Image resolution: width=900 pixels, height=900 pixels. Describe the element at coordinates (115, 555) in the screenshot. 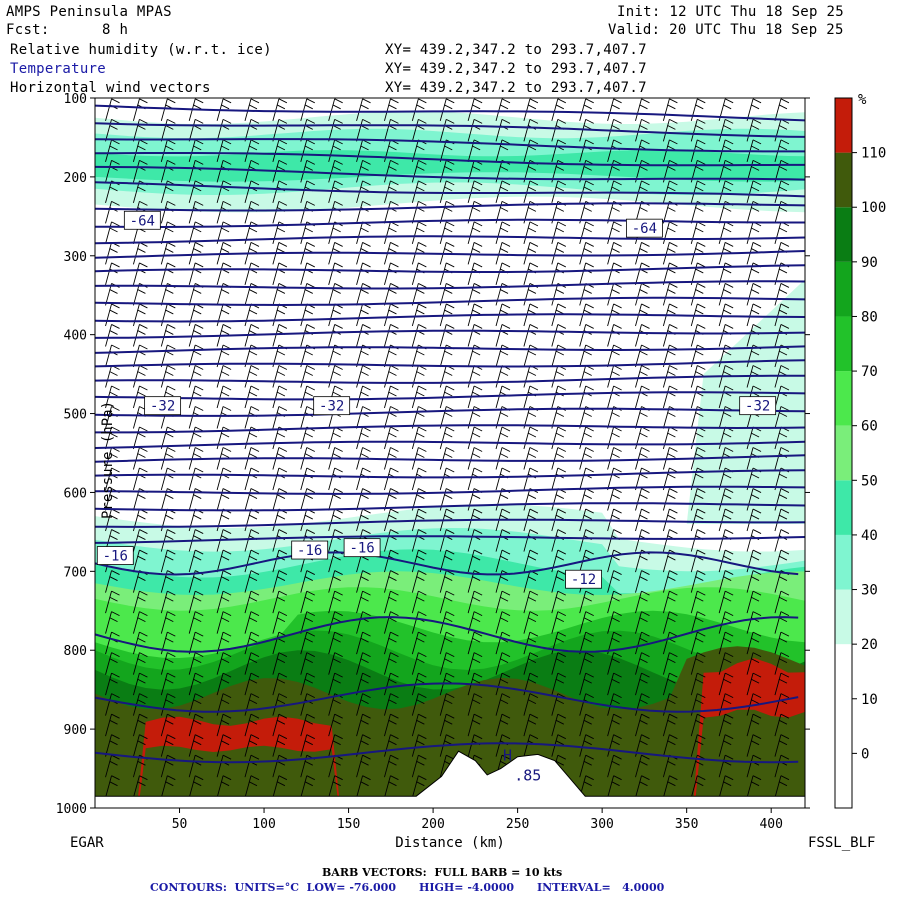

I see `isotherm-label: -16` at that location.